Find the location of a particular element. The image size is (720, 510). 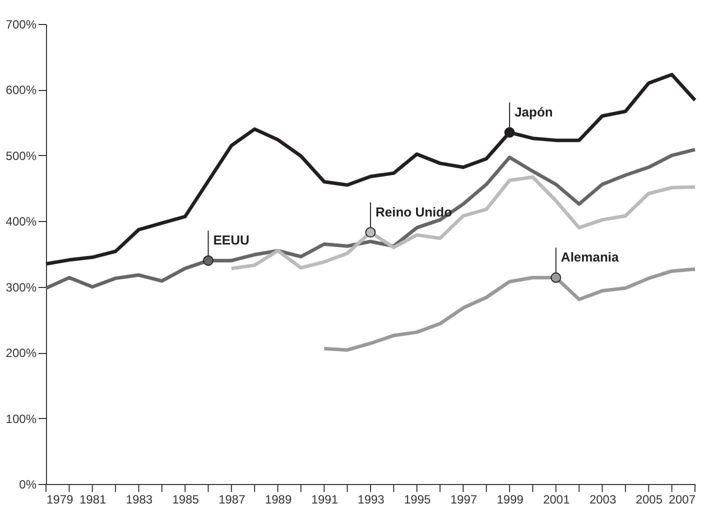

x-tick-label: 1979 is located at coordinates (60, 499).